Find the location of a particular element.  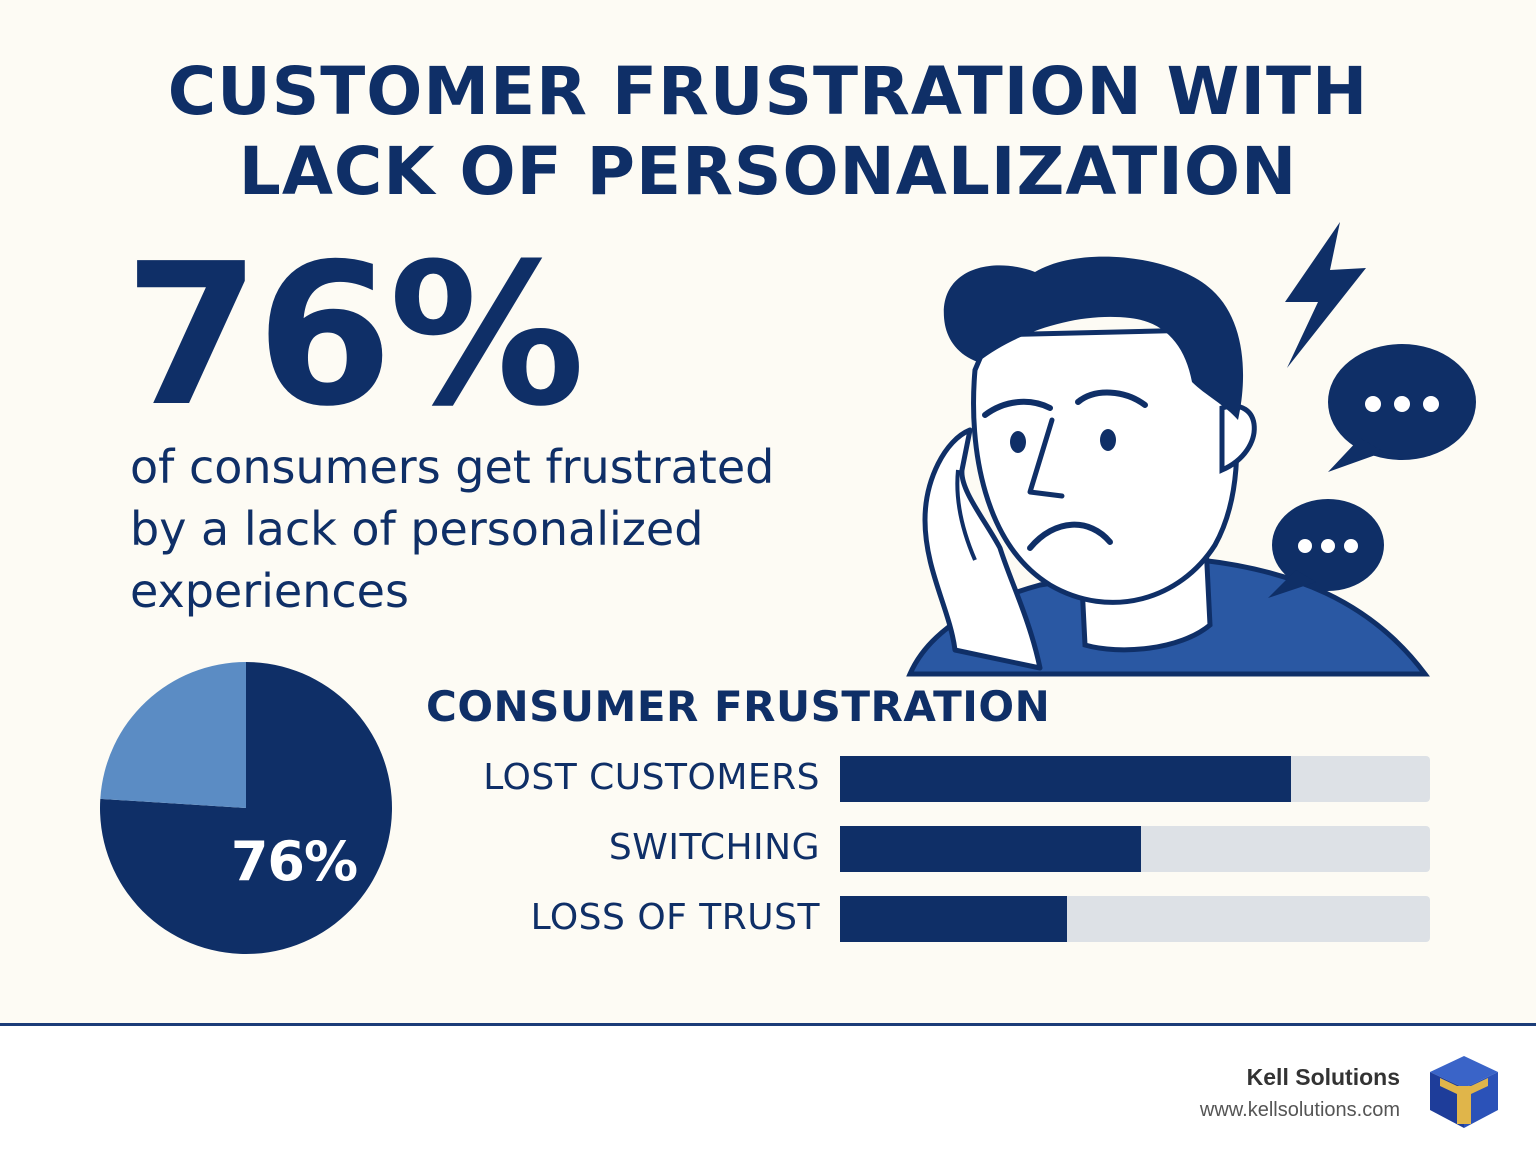

title-line-2: LACK OF PERSONALIZATION is located at coordinates (768, 171).